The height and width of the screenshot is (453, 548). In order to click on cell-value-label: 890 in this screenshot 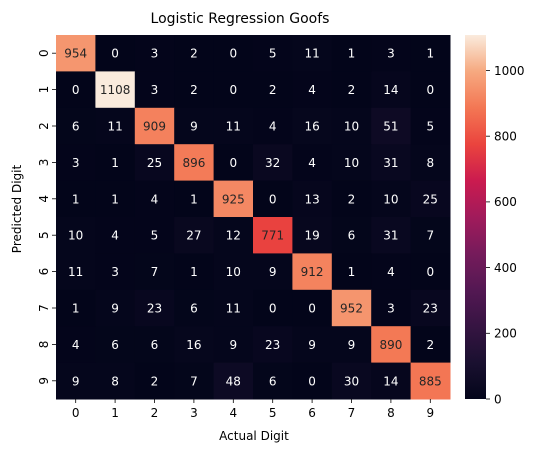, I will do `click(390, 345)`.